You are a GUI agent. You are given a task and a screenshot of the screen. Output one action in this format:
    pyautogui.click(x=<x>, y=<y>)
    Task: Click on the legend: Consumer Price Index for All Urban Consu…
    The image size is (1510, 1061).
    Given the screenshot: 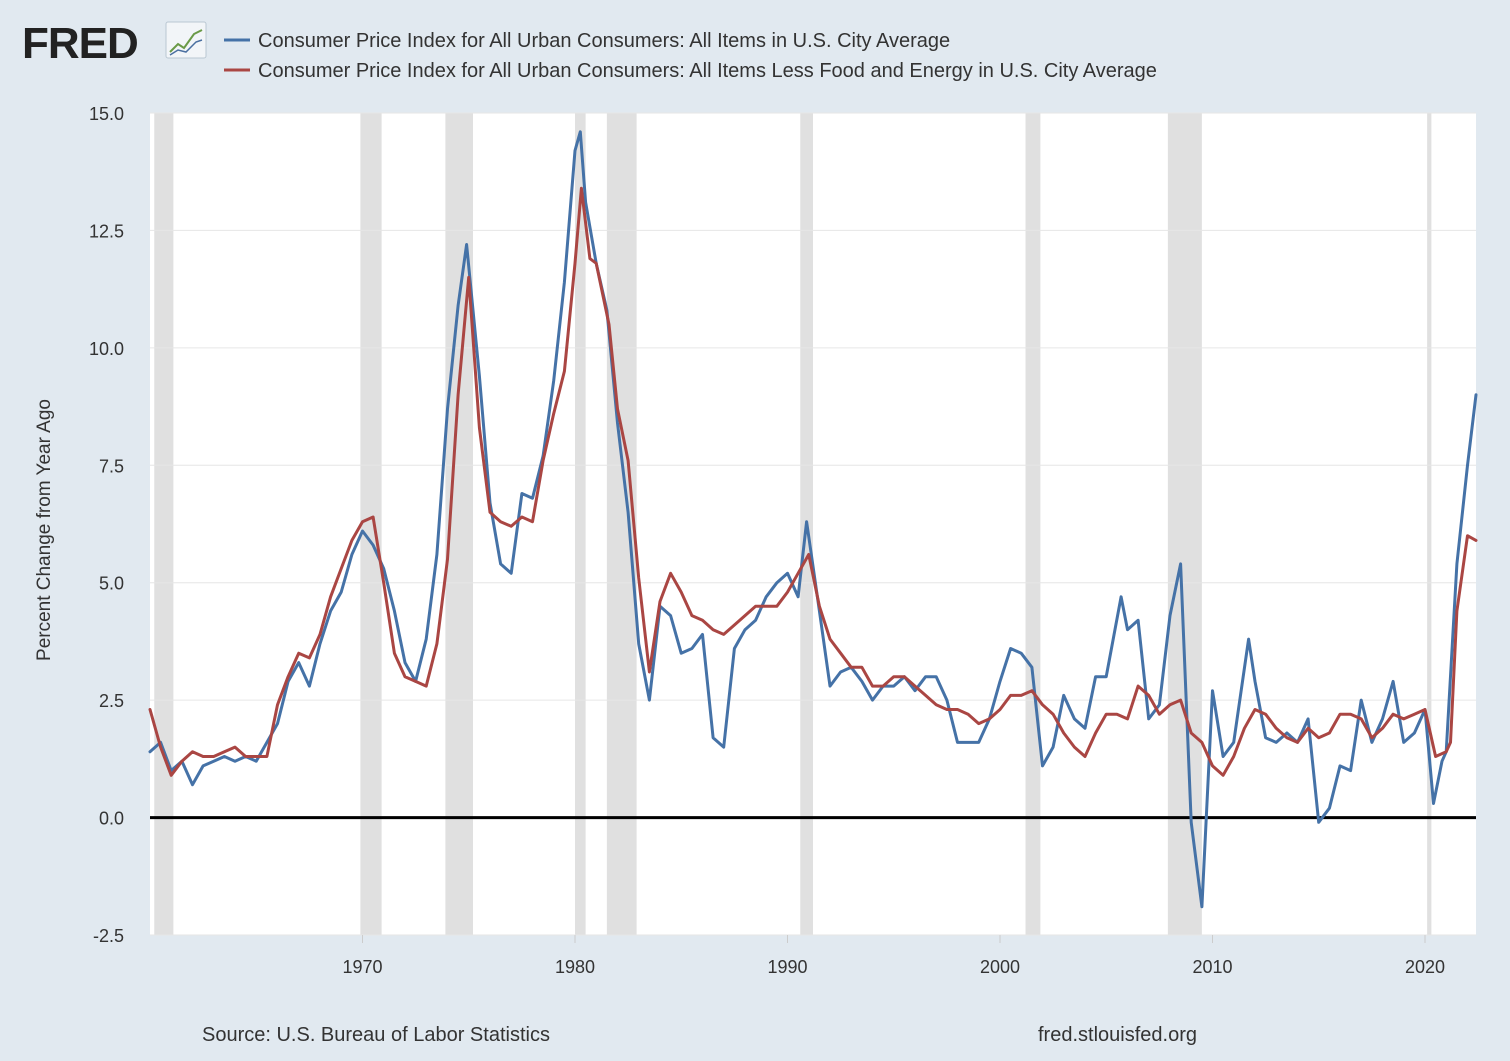 What is the action you would take?
    pyautogui.click(x=690, y=56)
    